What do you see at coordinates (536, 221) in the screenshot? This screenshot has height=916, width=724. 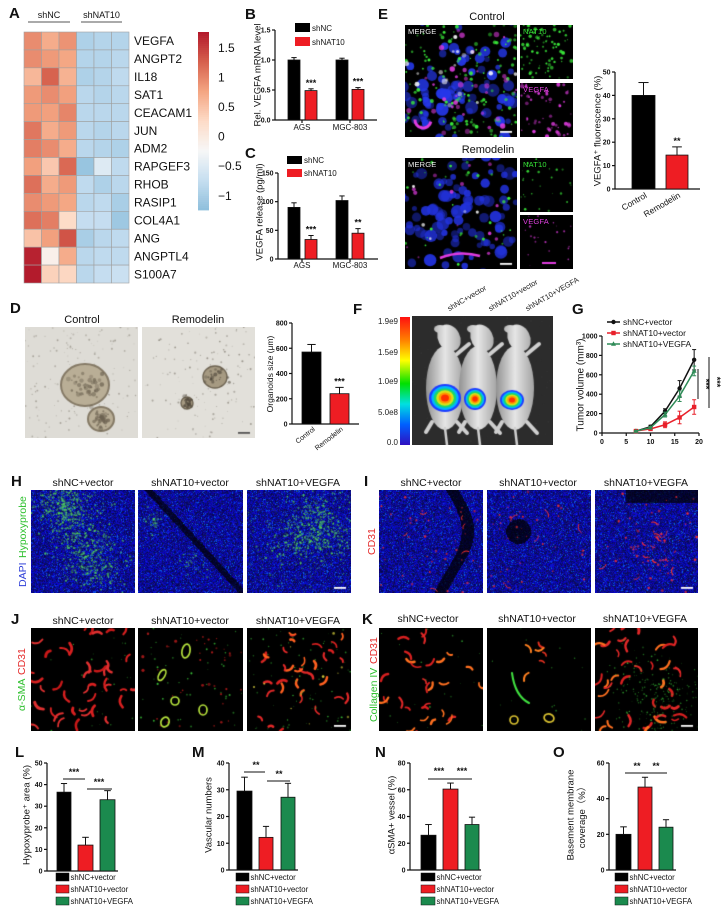 I see `channel-label-vegfa: VEGFA` at bounding box center [536, 221].